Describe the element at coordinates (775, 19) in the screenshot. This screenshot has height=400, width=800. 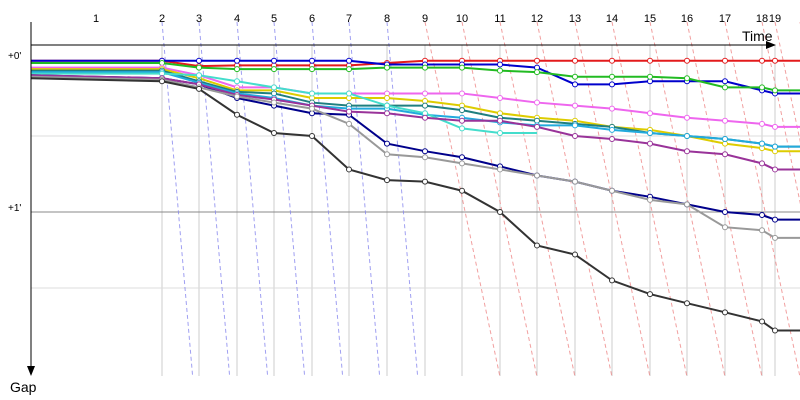
I see `x-tick-label: 19` at that location.